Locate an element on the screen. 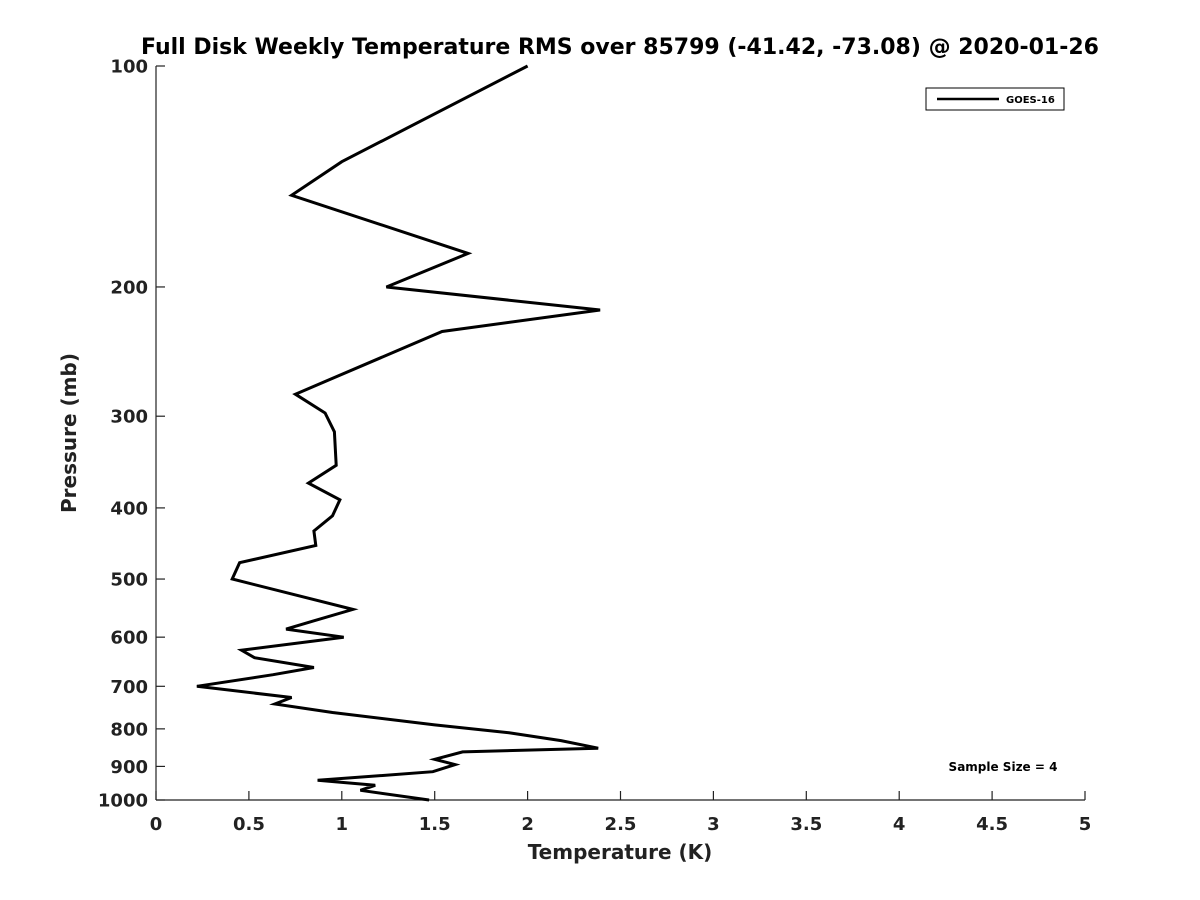 The width and height of the screenshot is (1200, 900). x-ticks: 0 0.5 1 1.5 2 2.5 3 3.5 4 4.5 5 is located at coordinates (621, 813).